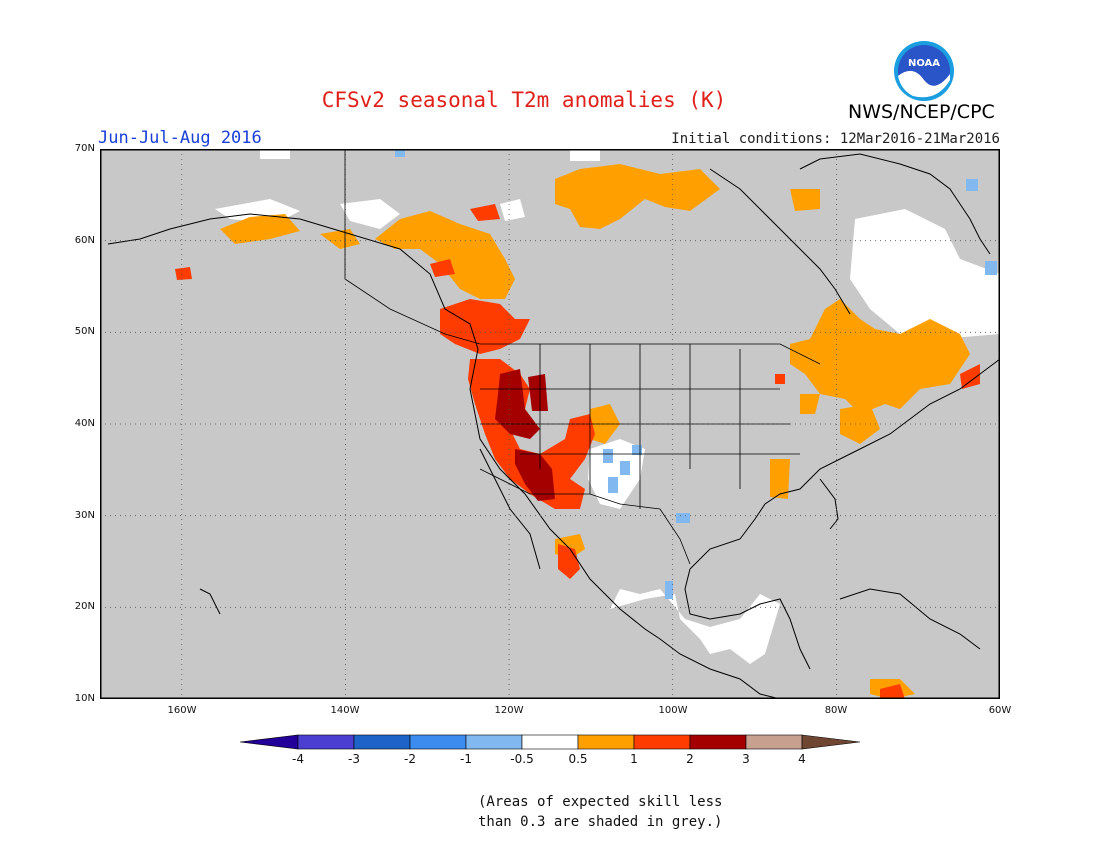 The width and height of the screenshot is (1100, 850). What do you see at coordinates (1000, 710) in the screenshot?
I see `lon-label: 60W` at bounding box center [1000, 710].